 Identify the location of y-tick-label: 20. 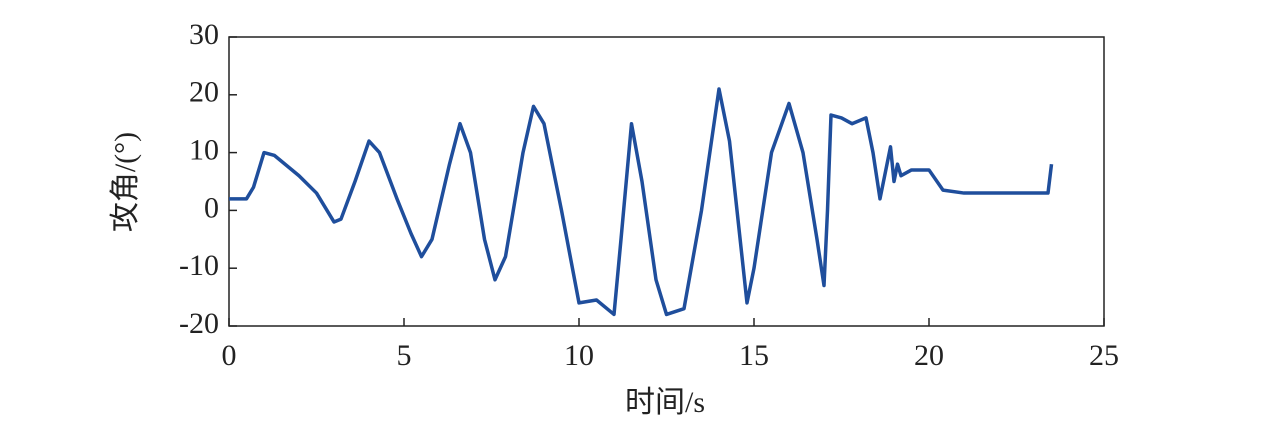
(204, 92).